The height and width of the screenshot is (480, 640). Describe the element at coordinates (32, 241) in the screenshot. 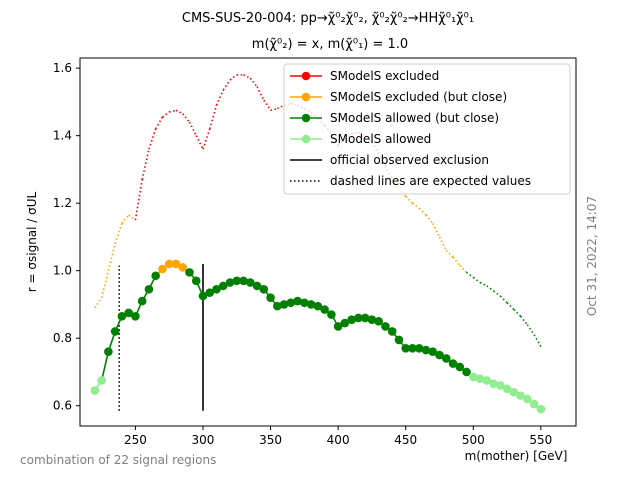

I see `y-axis-label: r = σsignal / σUL` at that location.